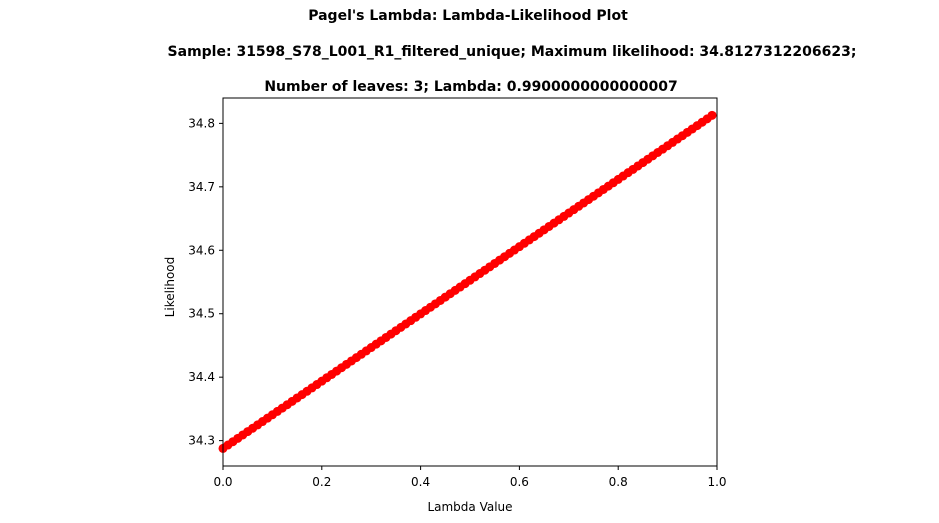 The width and height of the screenshot is (939, 523). I want to click on y-tick-label: 34.3, so click(201, 441).